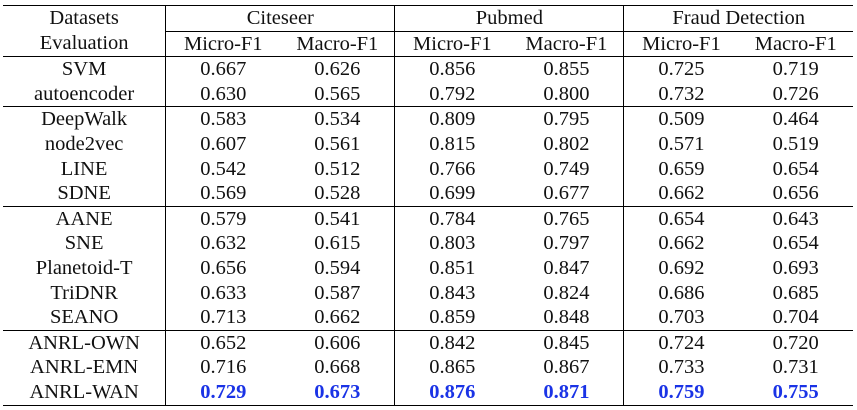  I want to click on score-cell: 0.802, so click(567, 144).